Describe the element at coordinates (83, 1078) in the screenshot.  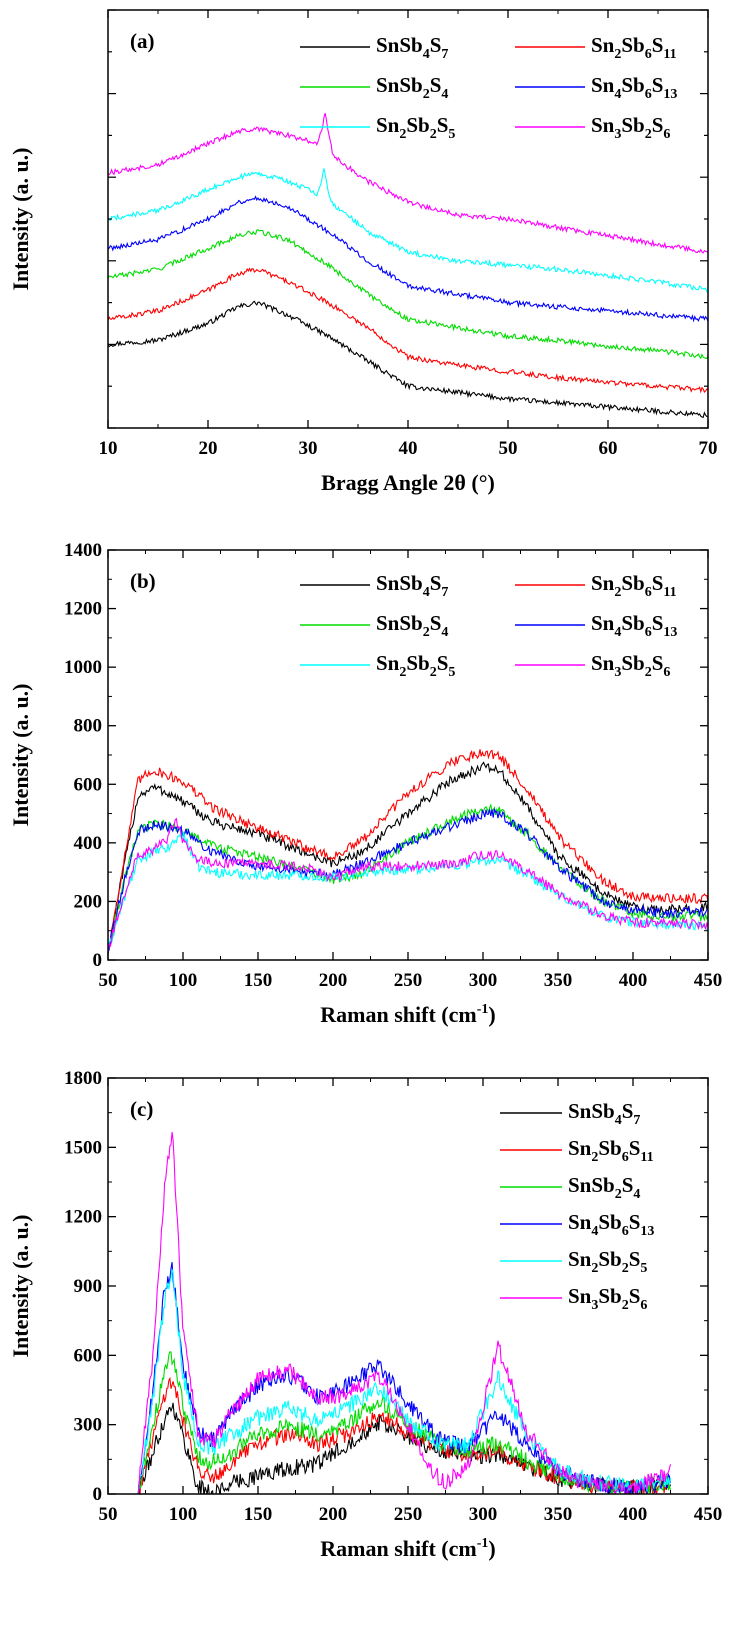
I see `y-tick-label: 1800` at that location.